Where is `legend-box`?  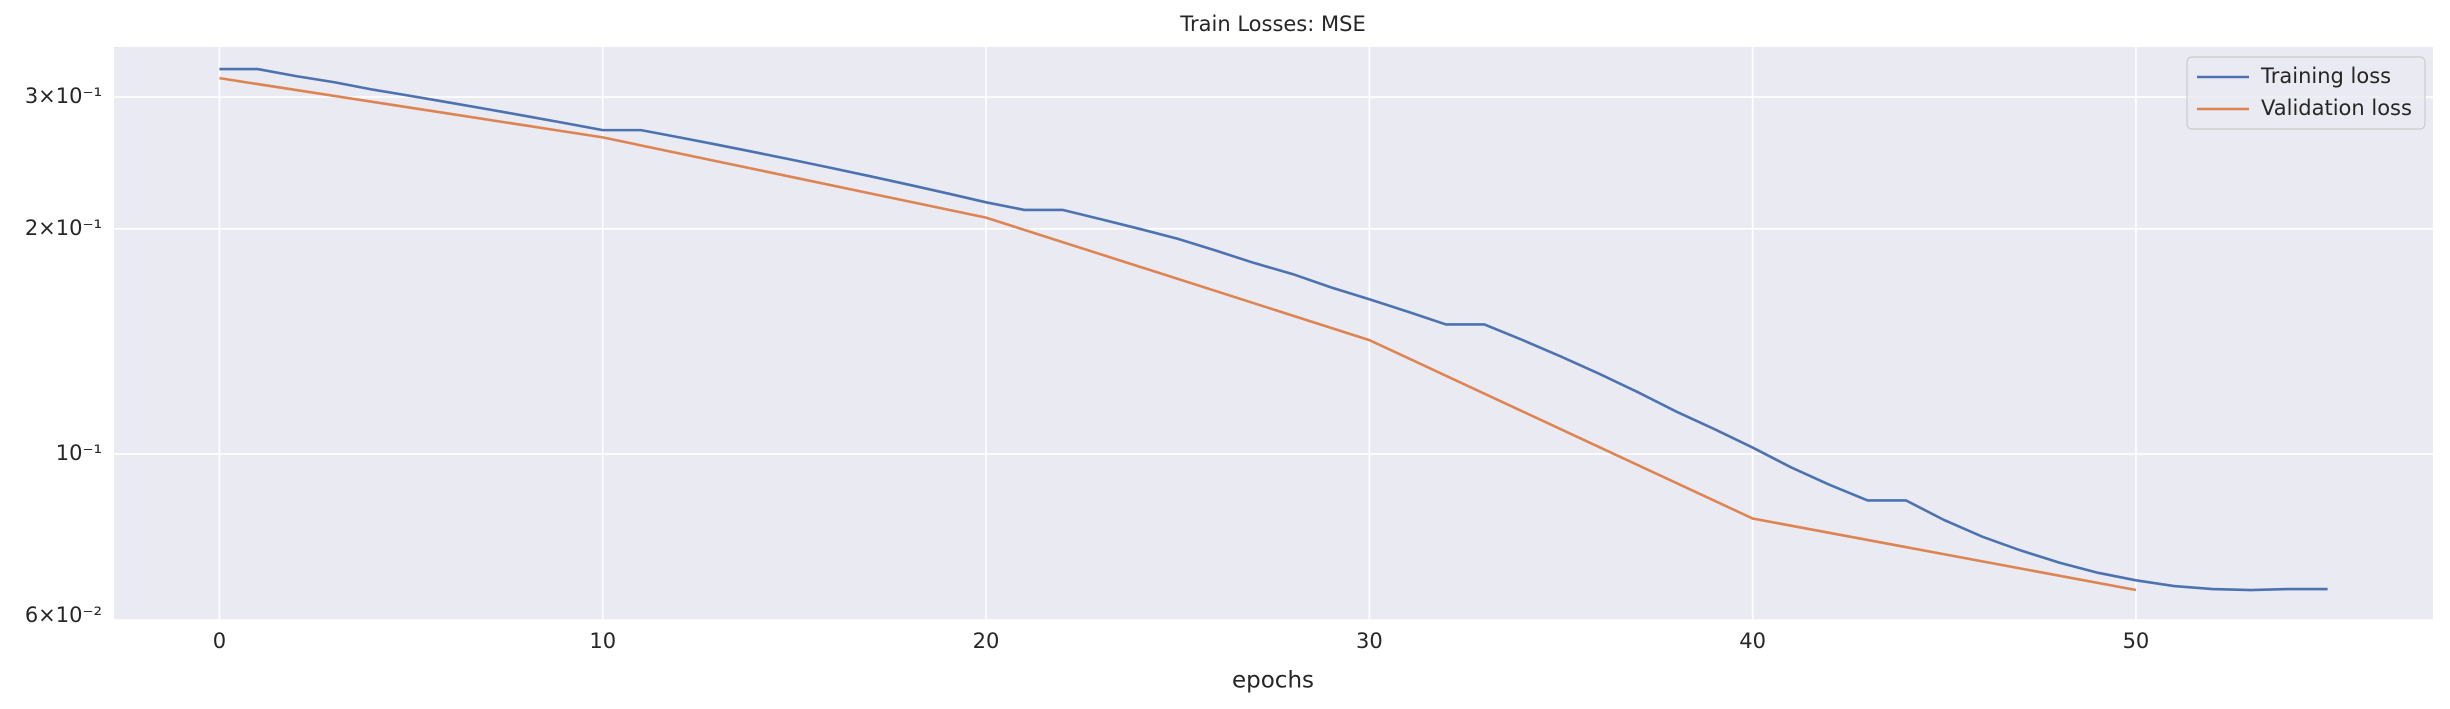
legend-box is located at coordinates (2306, 93).